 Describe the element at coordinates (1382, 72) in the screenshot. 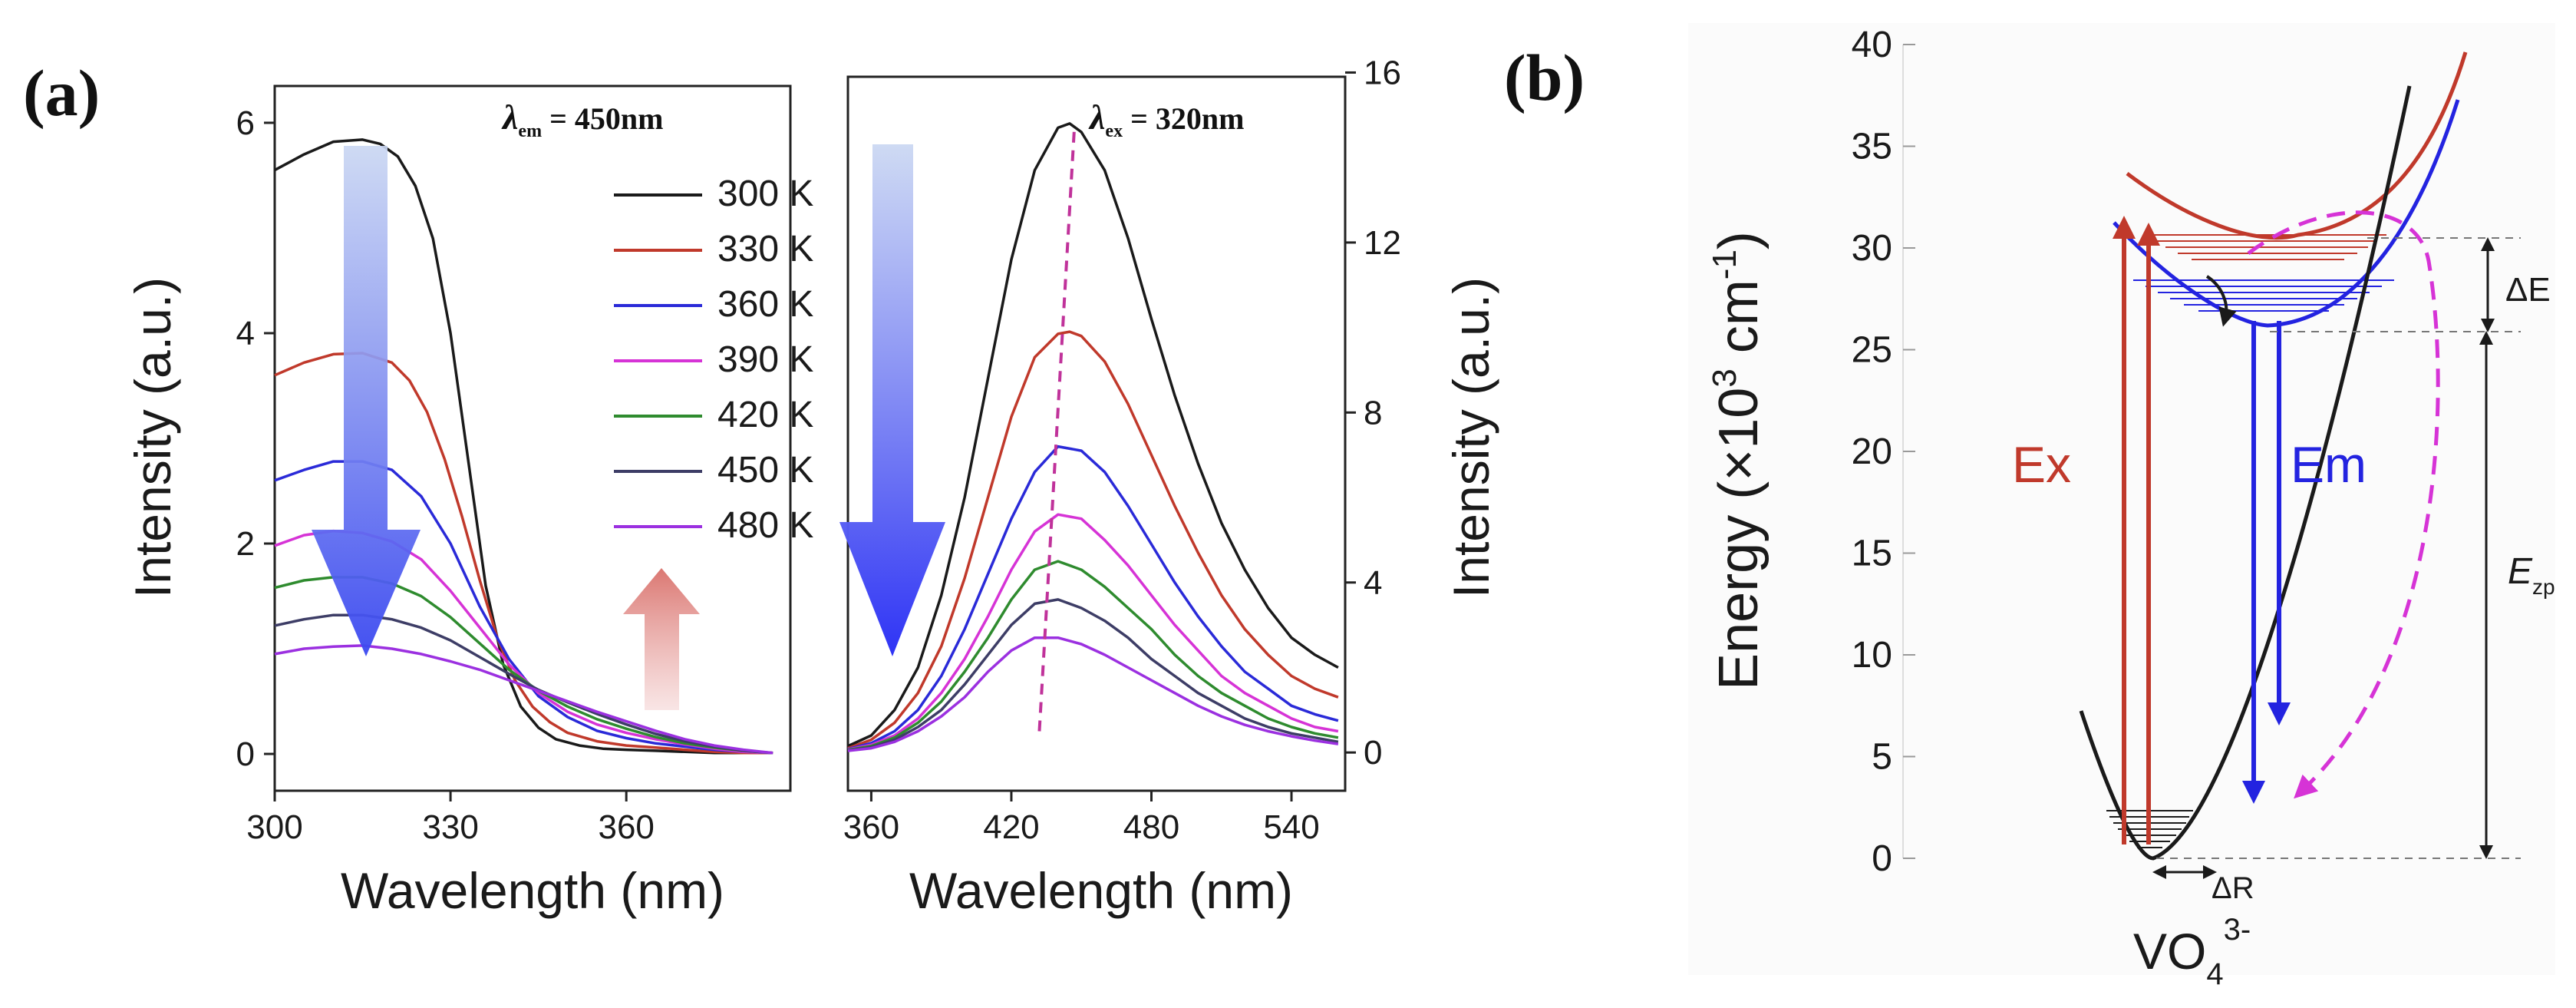

I see `y-tick-label: 16` at that location.